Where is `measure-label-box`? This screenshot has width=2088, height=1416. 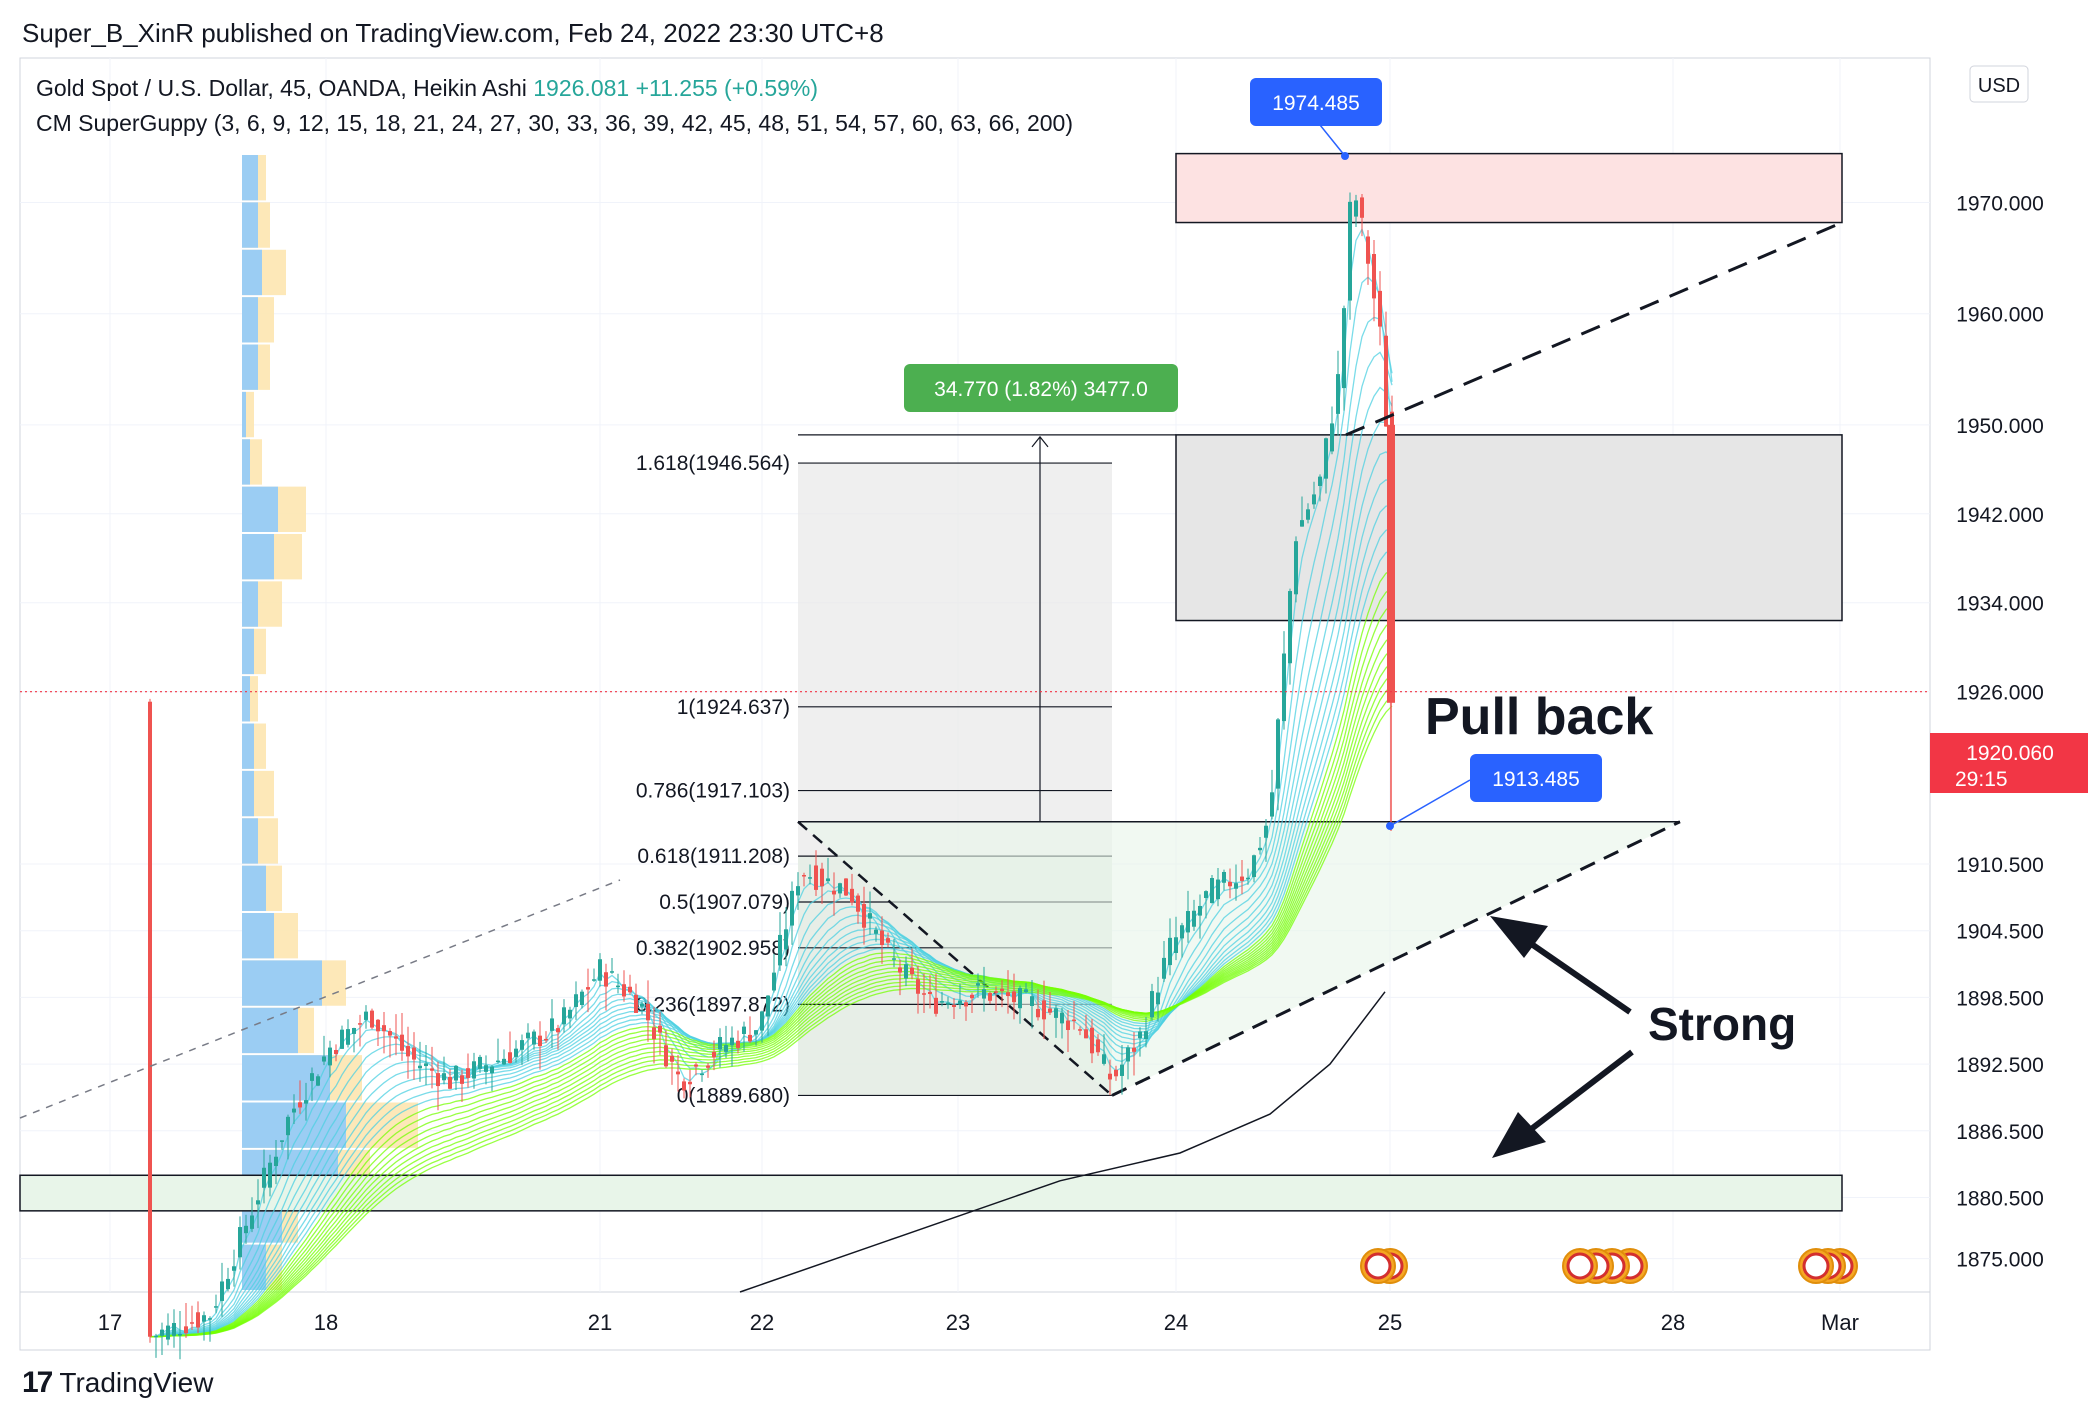
measure-label-box is located at coordinates (1041, 388).